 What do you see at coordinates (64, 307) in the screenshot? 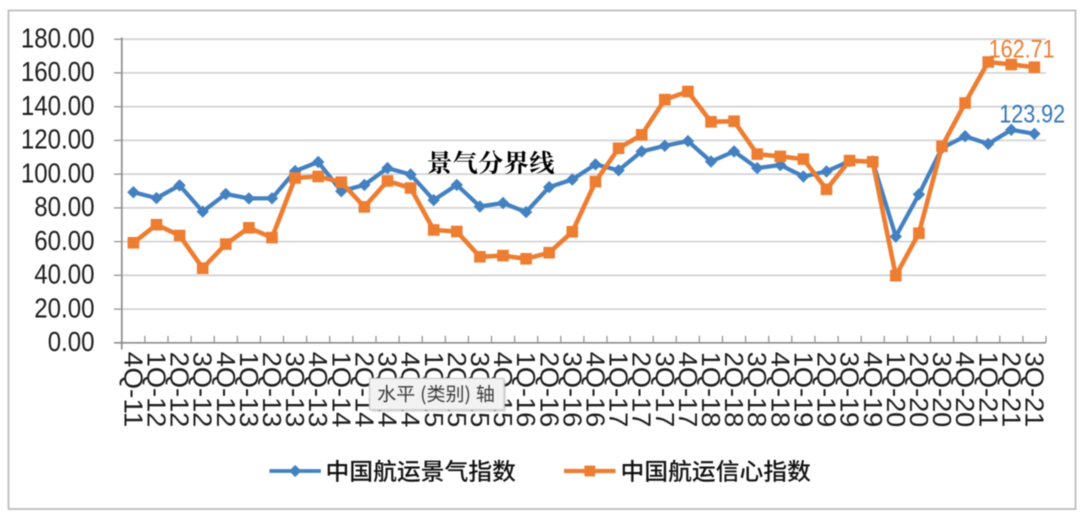
I see `svg-text: 20.00` at bounding box center [64, 307].